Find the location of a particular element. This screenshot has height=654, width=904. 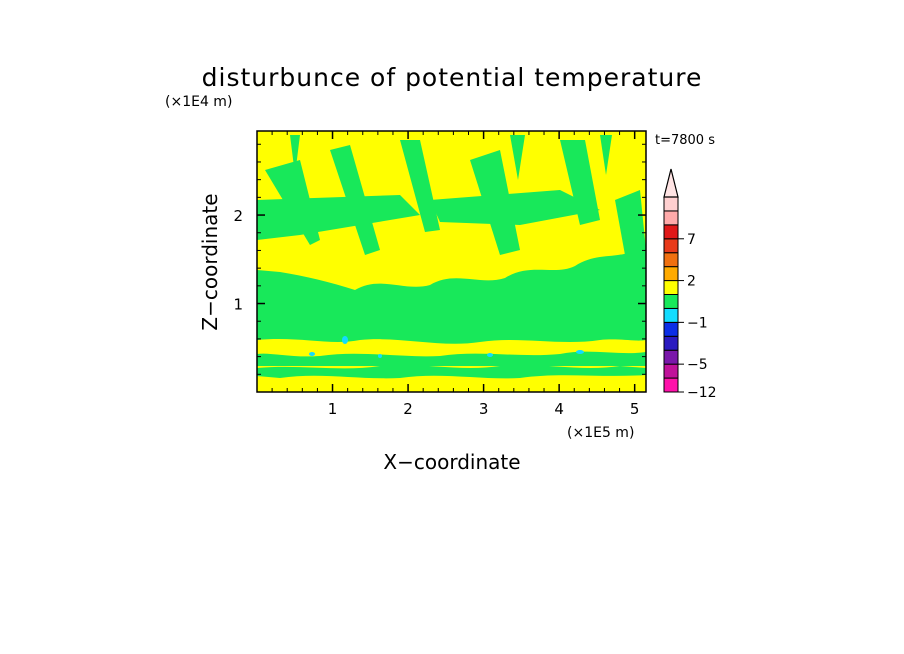

x-unit-label: (×1E5 m) is located at coordinates (600, 433).